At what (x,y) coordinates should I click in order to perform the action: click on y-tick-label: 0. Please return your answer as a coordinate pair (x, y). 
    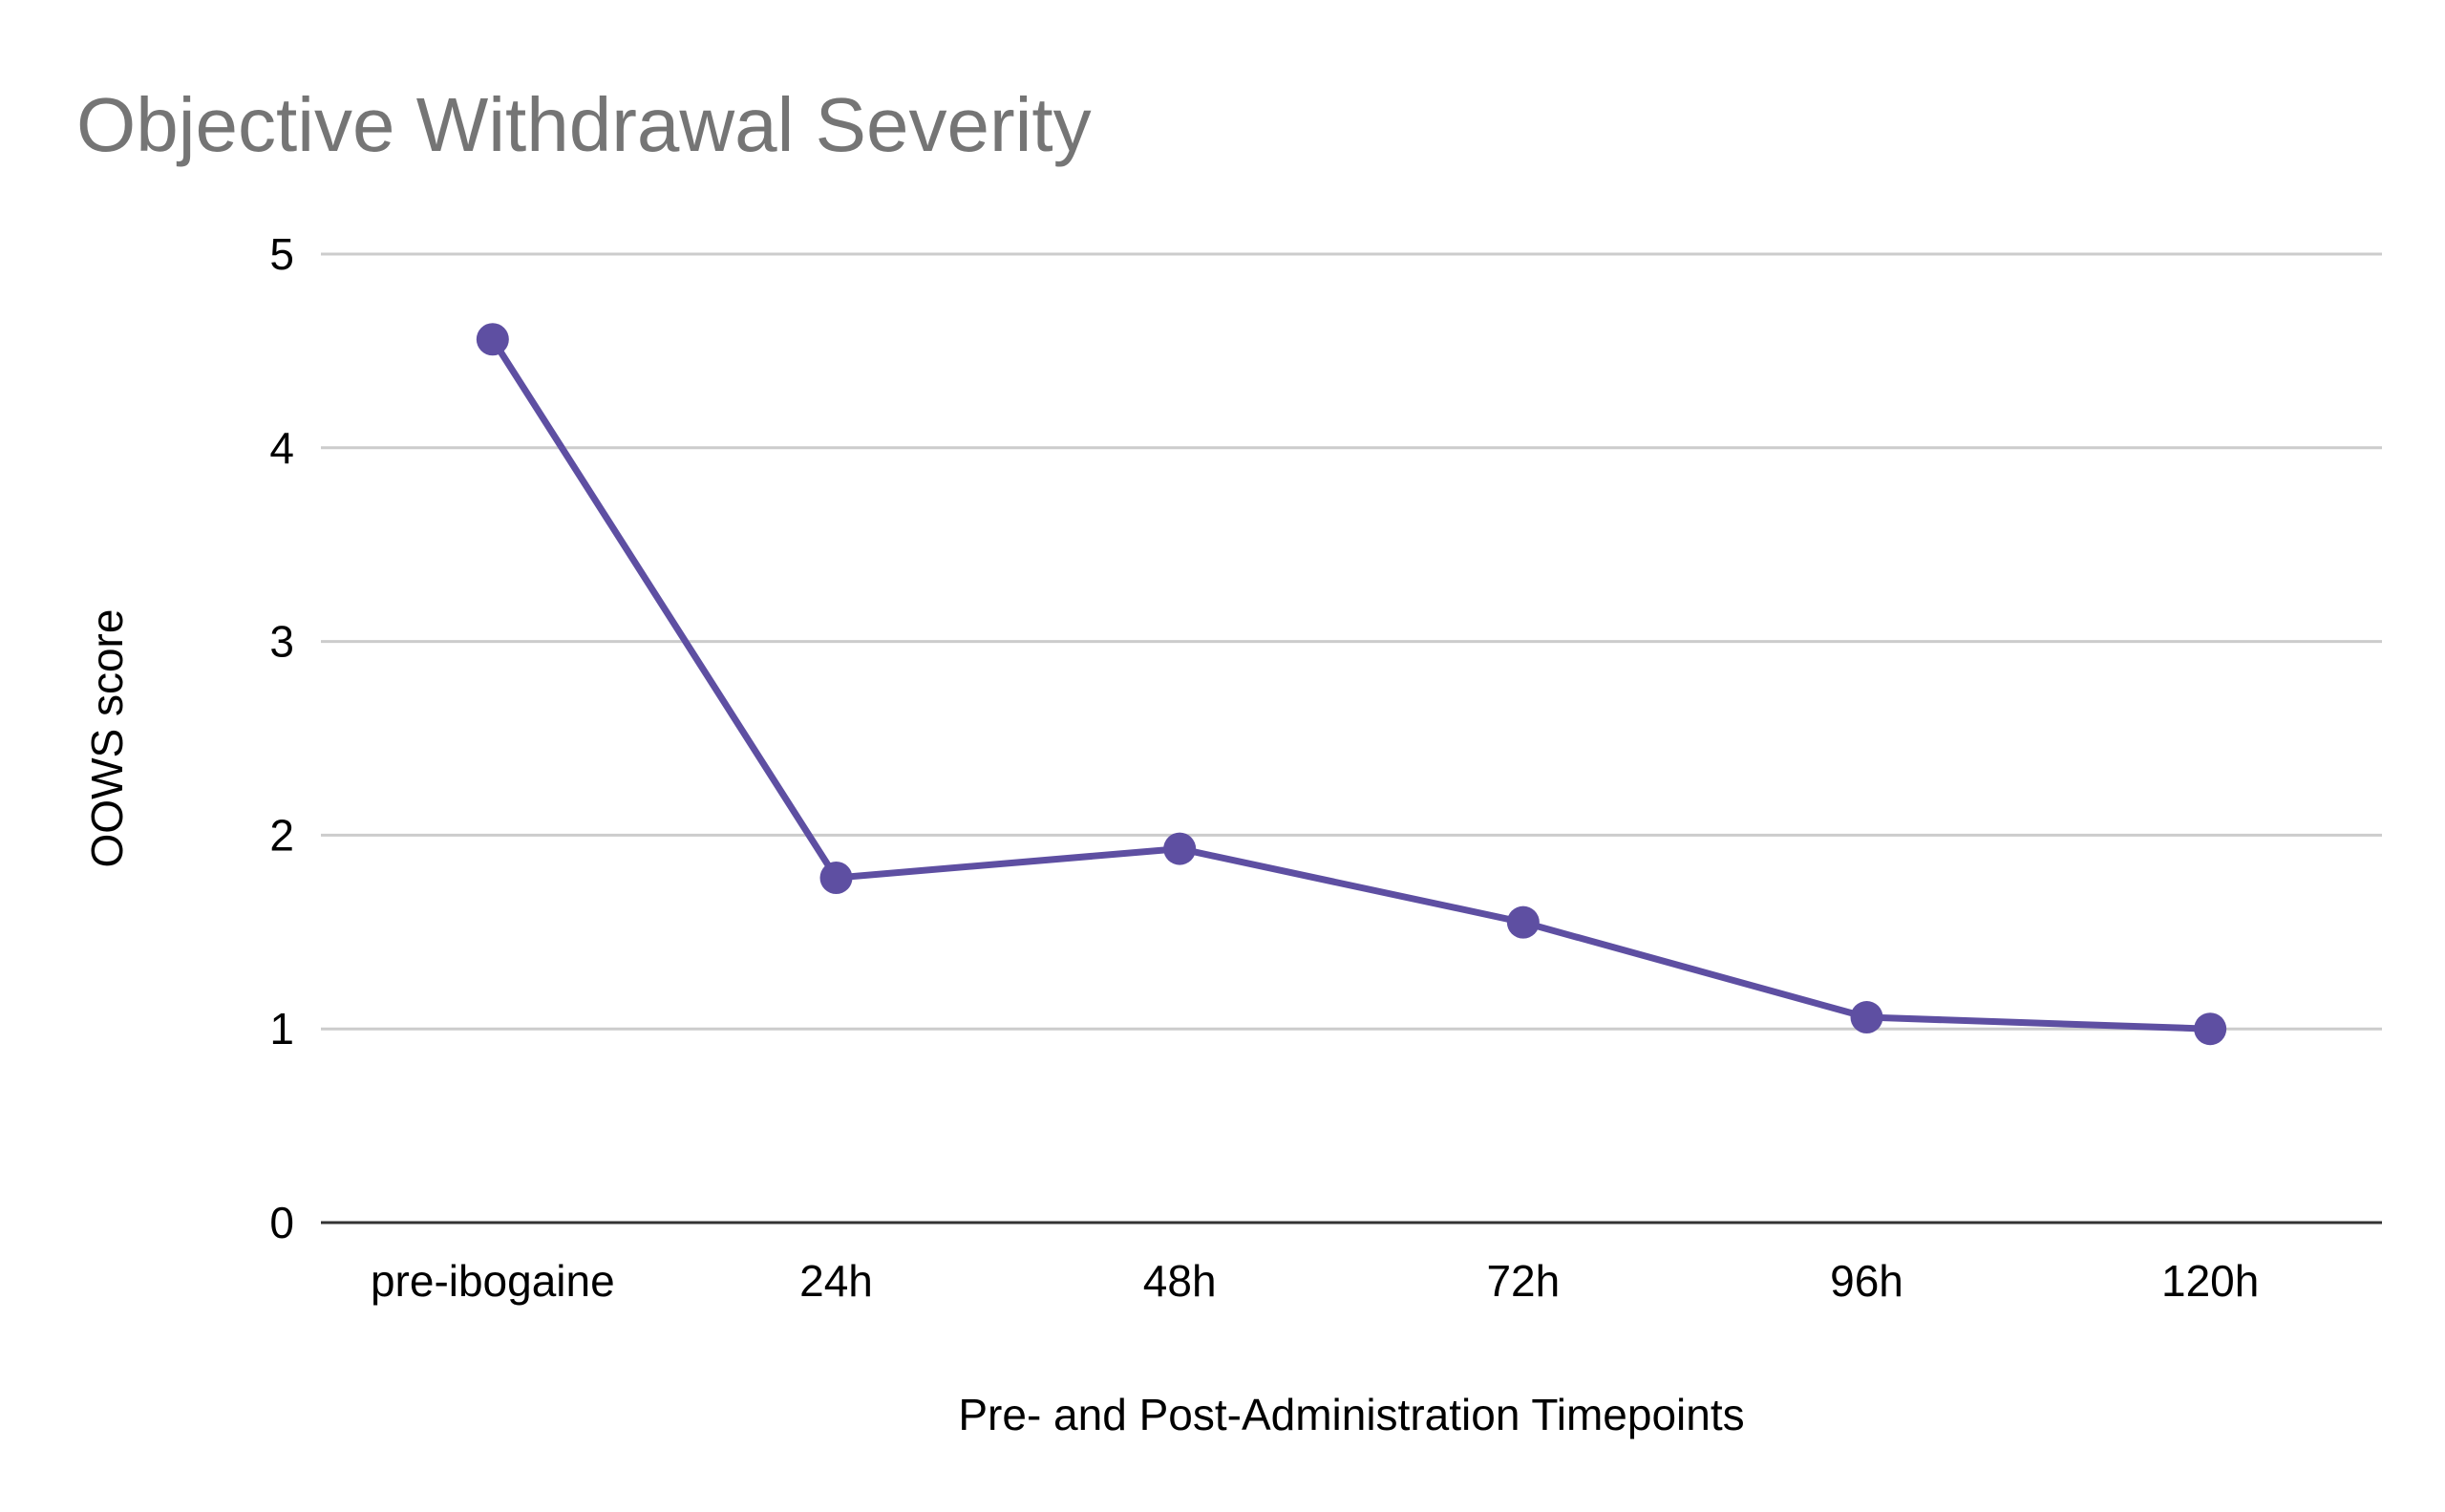
    Looking at the image, I should click on (282, 1222).